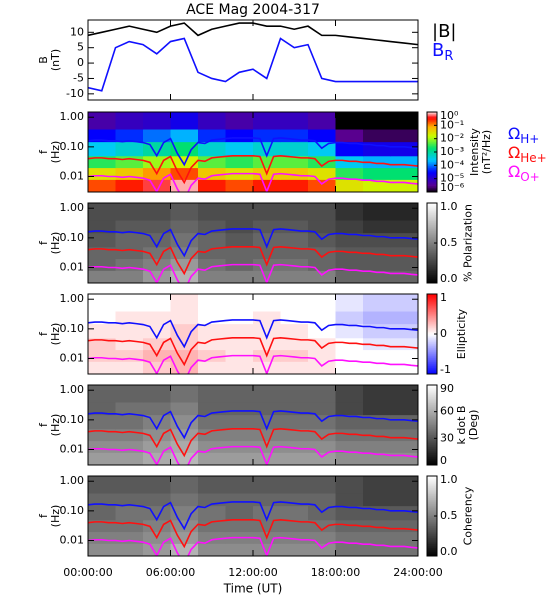 This screenshot has width=550, height=600. What do you see at coordinates (461, 333) in the screenshot?
I see `colorbar-label: Ellipticity` at bounding box center [461, 333].